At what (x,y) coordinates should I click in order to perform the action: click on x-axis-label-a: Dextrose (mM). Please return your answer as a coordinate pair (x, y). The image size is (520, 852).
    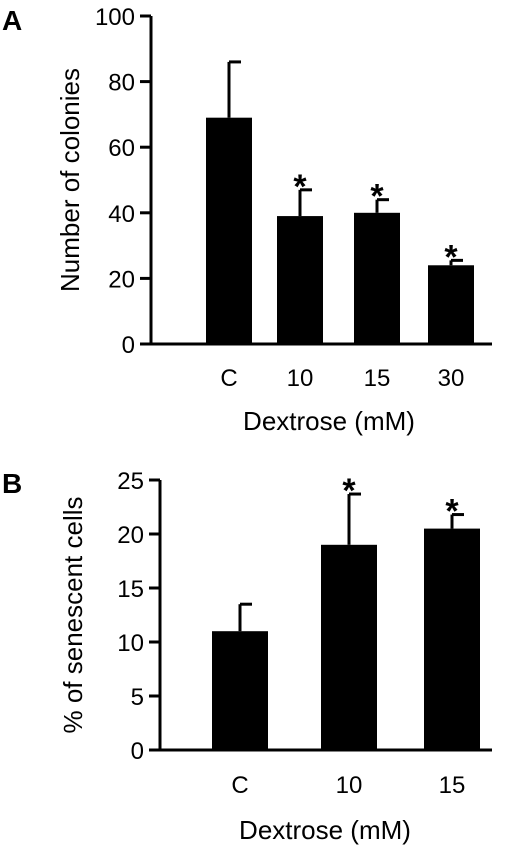
    Looking at the image, I should click on (329, 421).